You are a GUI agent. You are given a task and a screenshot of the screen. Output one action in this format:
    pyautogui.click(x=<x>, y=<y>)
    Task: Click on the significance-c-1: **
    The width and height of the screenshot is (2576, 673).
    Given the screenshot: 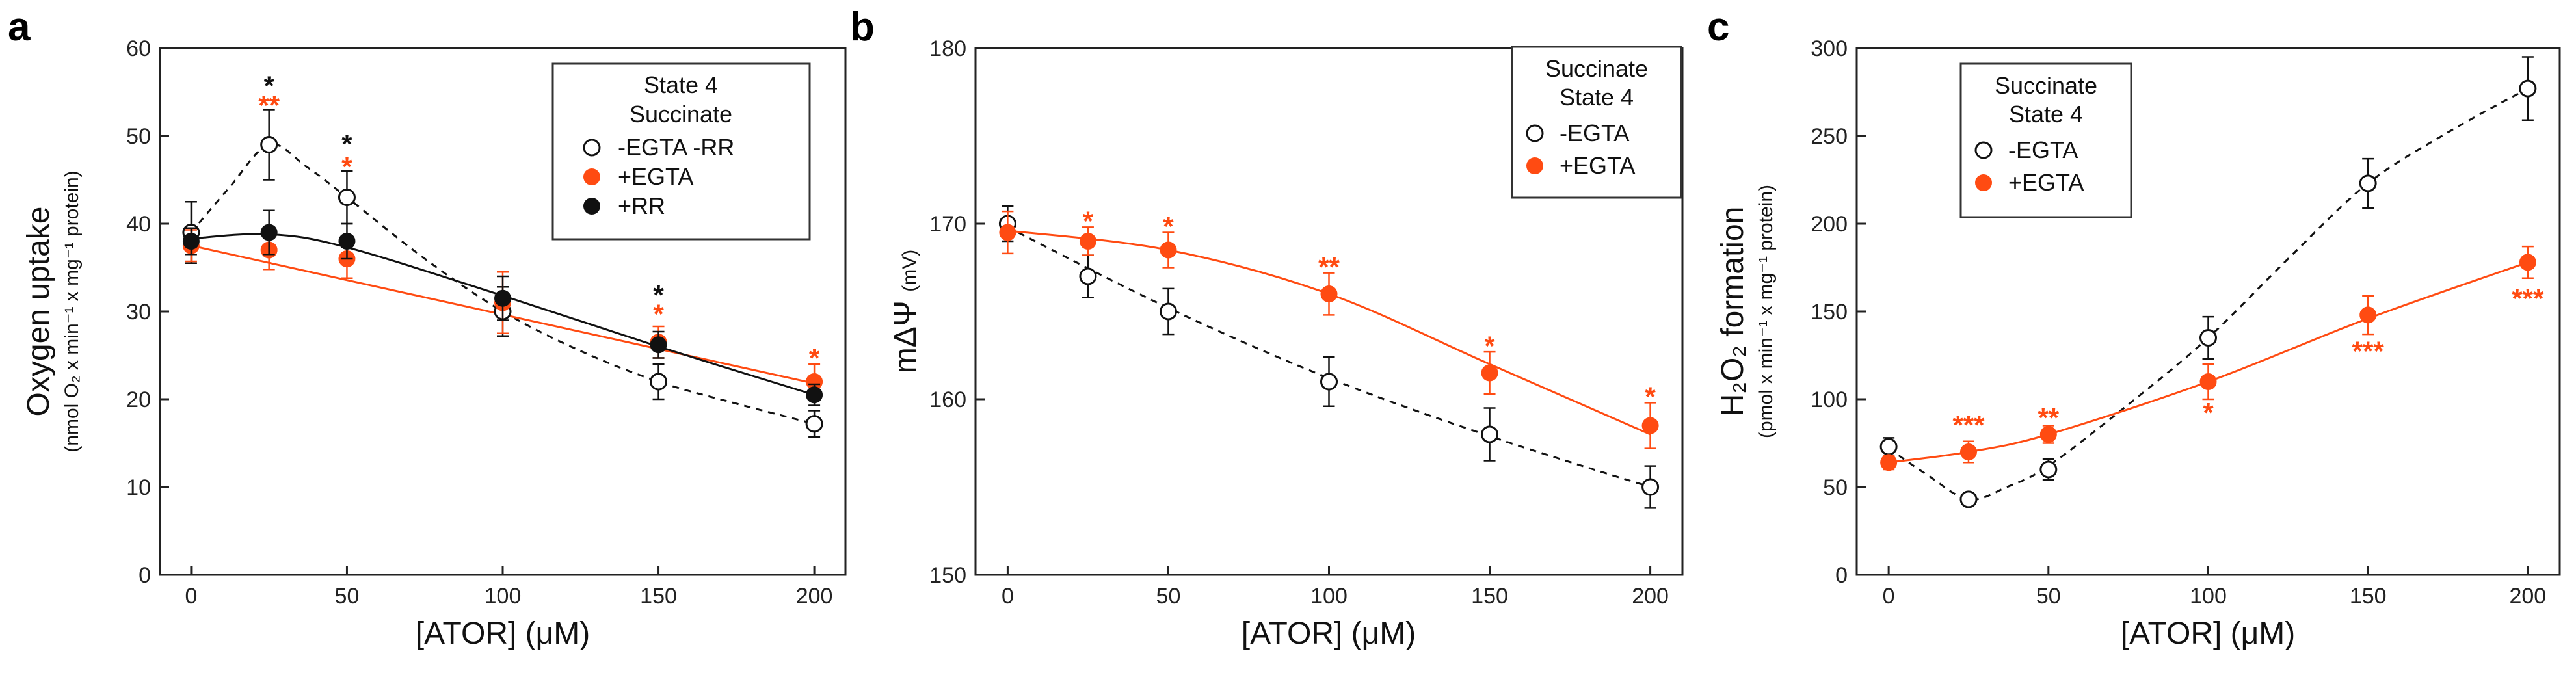 What is the action you would take?
    pyautogui.click(x=2048, y=417)
    